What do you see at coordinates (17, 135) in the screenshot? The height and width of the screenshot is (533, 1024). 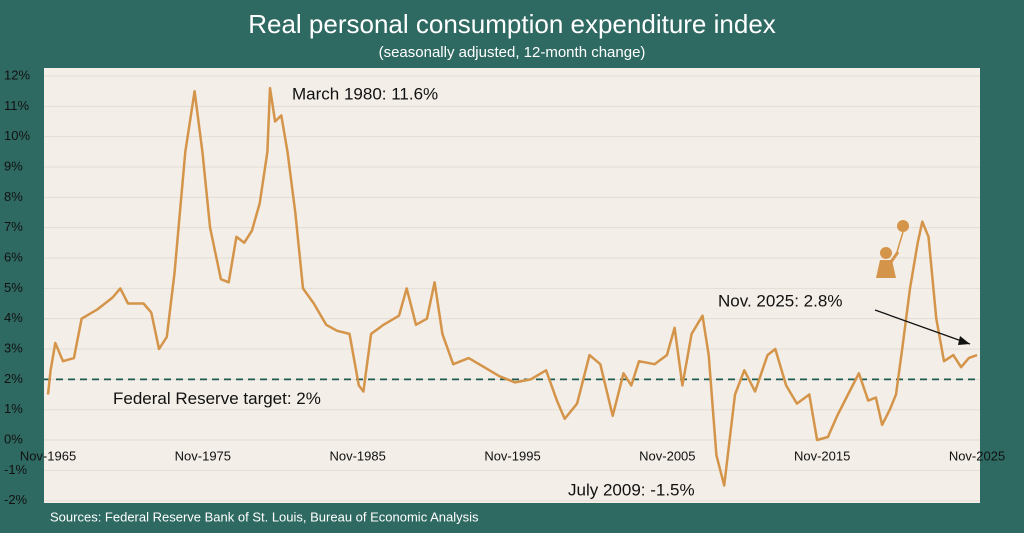 I see `y-tick-label: 10%` at bounding box center [17, 135].